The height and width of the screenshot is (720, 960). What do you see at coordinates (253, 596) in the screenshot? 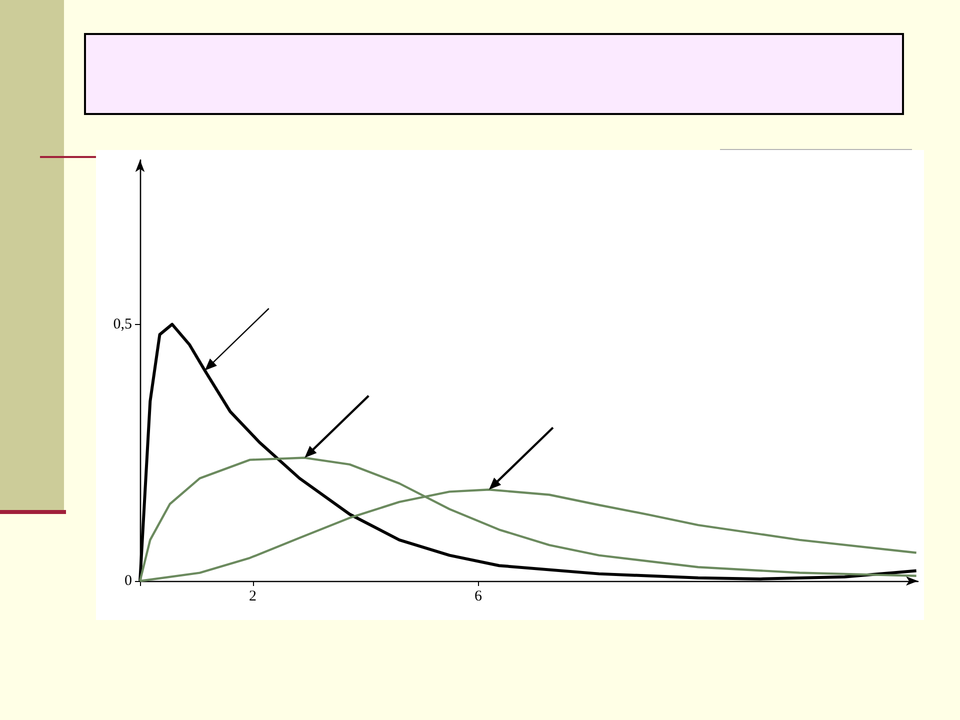
I see `x-tick-label: 2` at bounding box center [253, 596].